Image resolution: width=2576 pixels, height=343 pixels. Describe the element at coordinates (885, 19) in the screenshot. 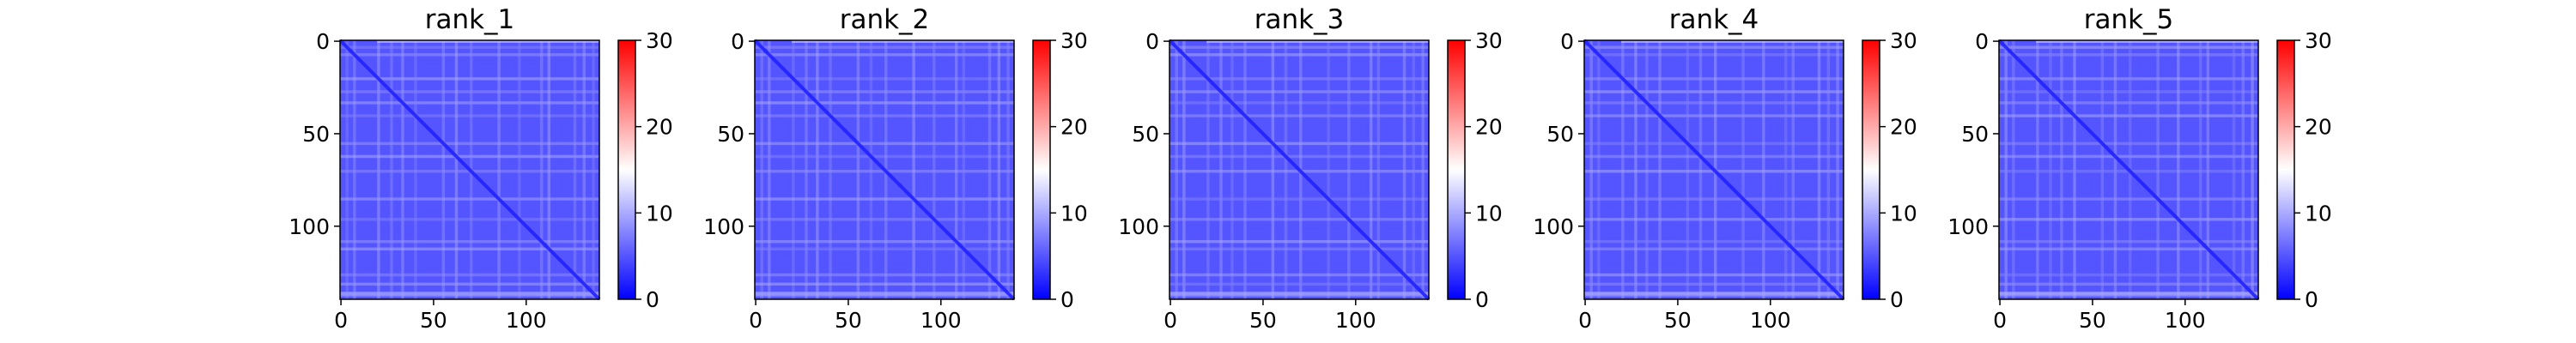

I see `panel-title: rank_2` at that location.